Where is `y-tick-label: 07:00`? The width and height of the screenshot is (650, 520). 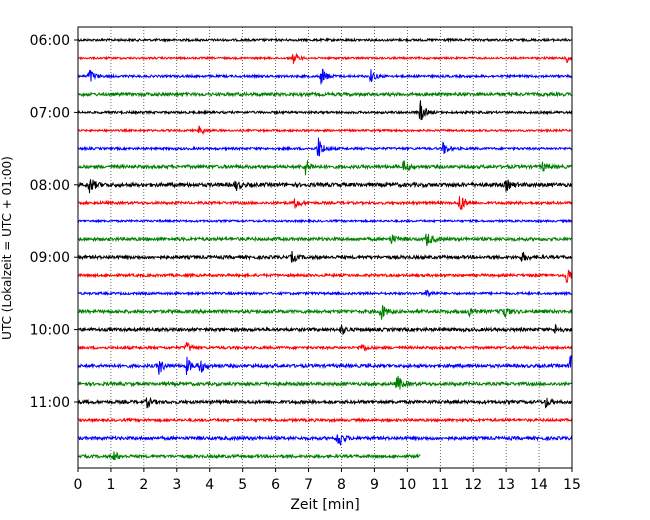
y-tick-label: 07:00 is located at coordinates (50, 113).